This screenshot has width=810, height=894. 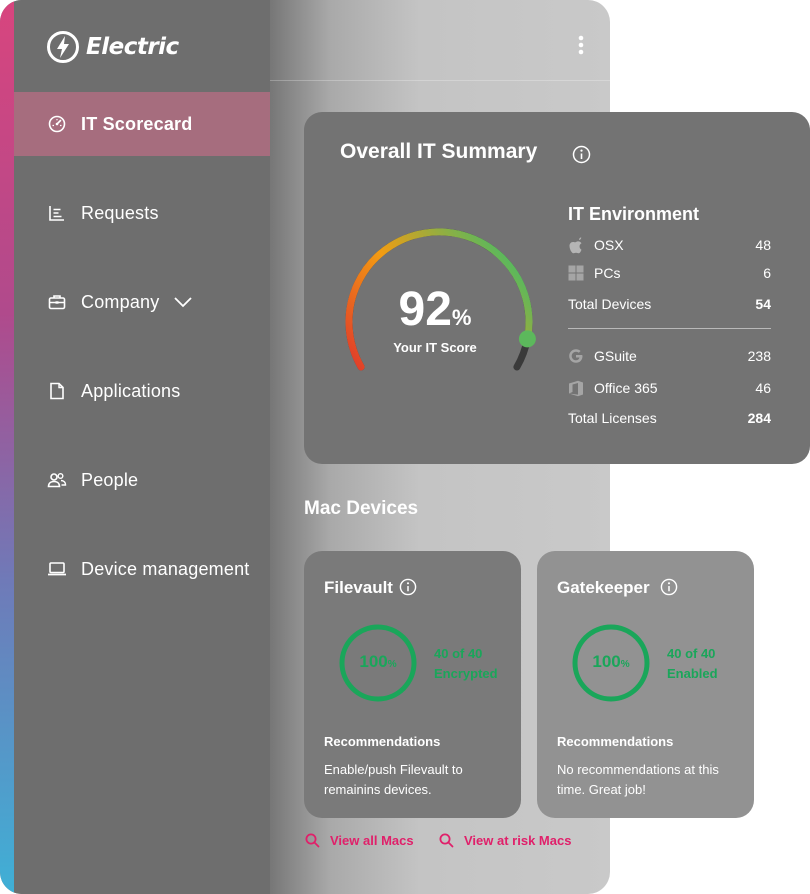 What do you see at coordinates (615, 356) in the screenshot?
I see `env-label: GSuite` at bounding box center [615, 356].